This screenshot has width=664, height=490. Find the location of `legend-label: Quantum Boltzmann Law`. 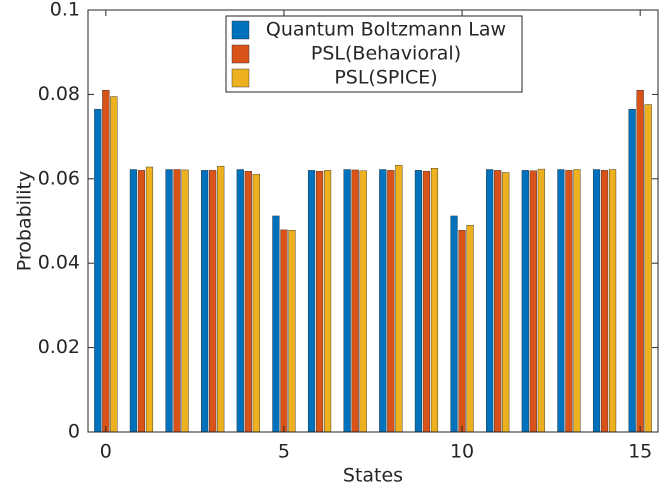

legend-label: Quantum Boltzmann Law is located at coordinates (386, 30).